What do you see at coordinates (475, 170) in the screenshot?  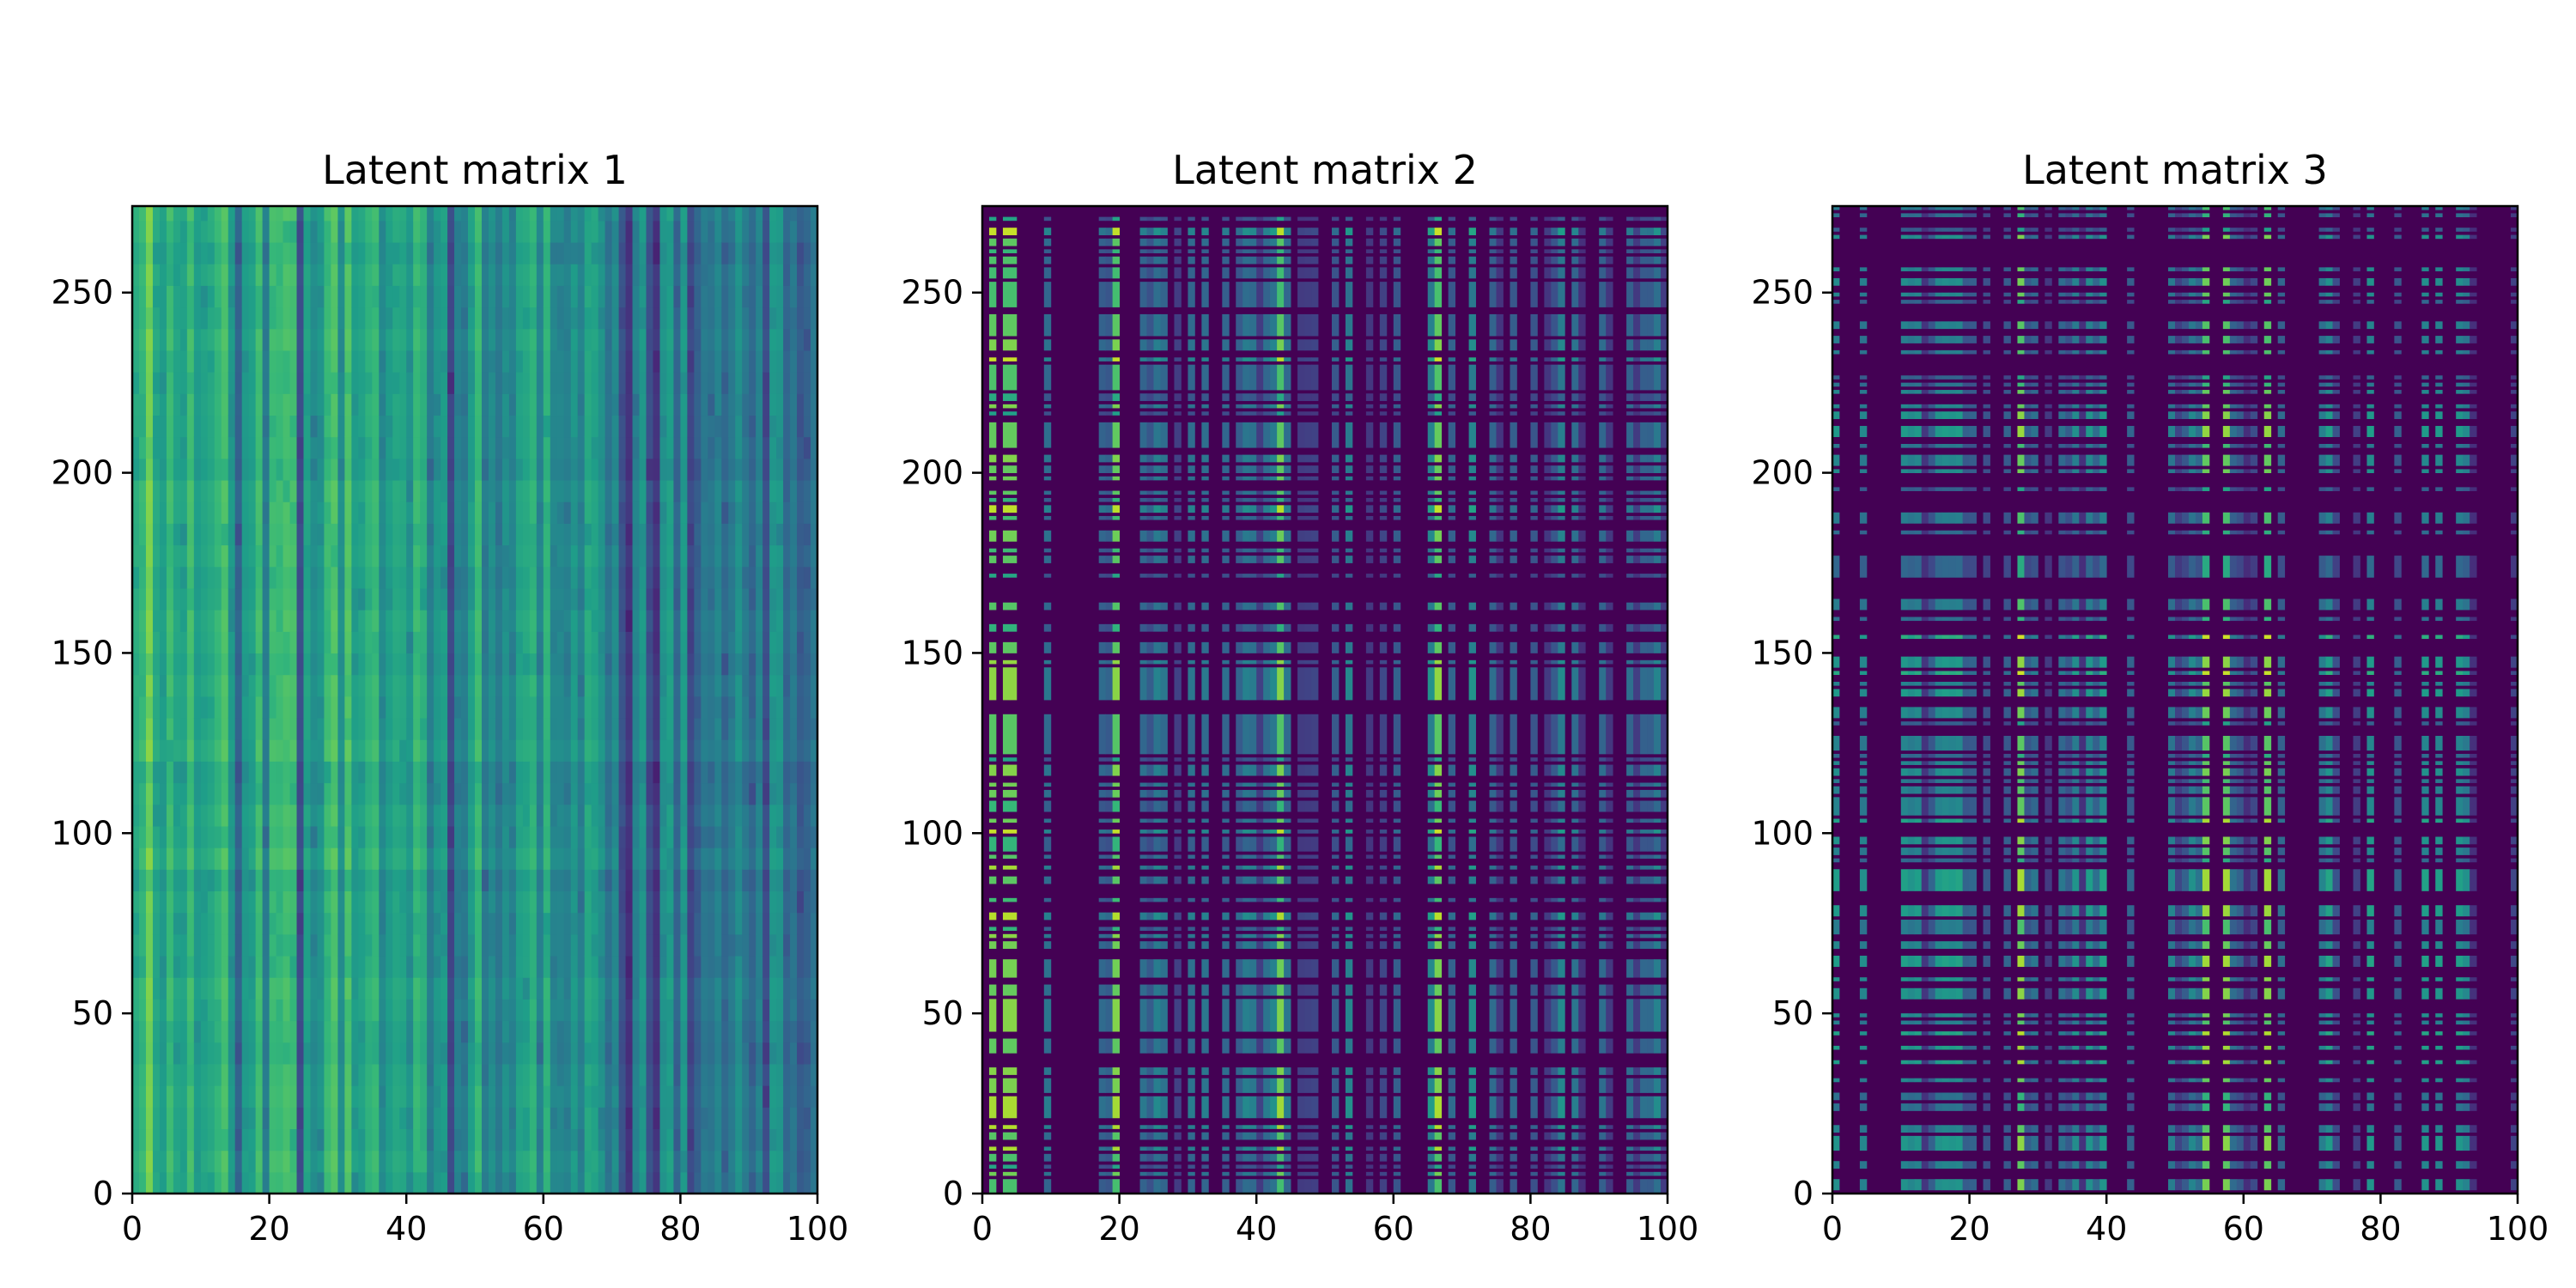 I see `panel-title: Latent matrix 1` at bounding box center [475, 170].